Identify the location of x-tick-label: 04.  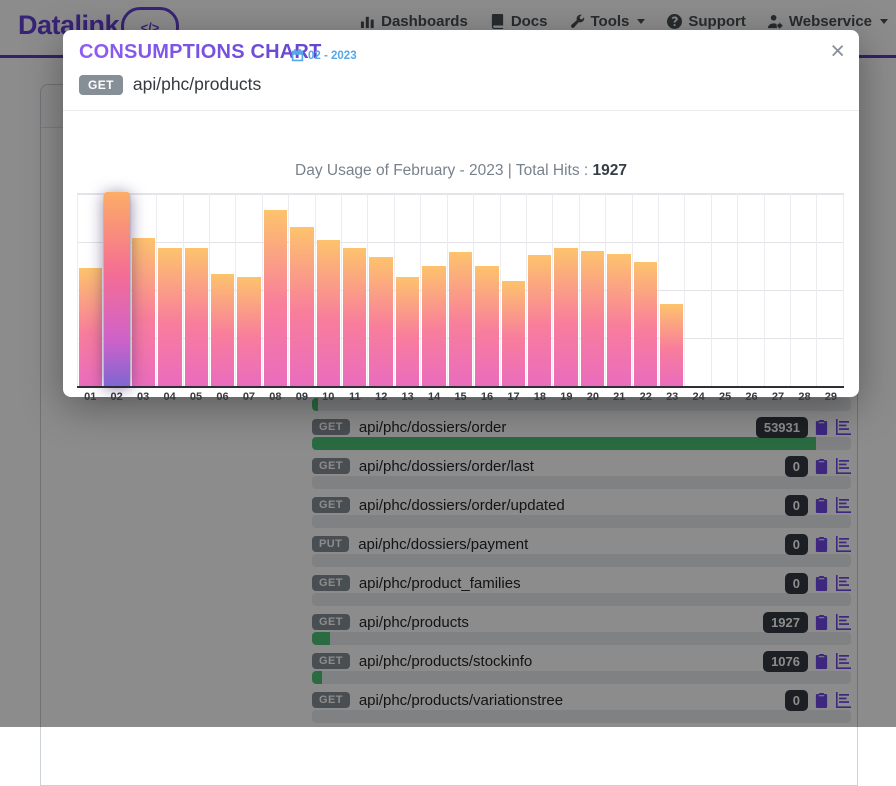
(169, 397).